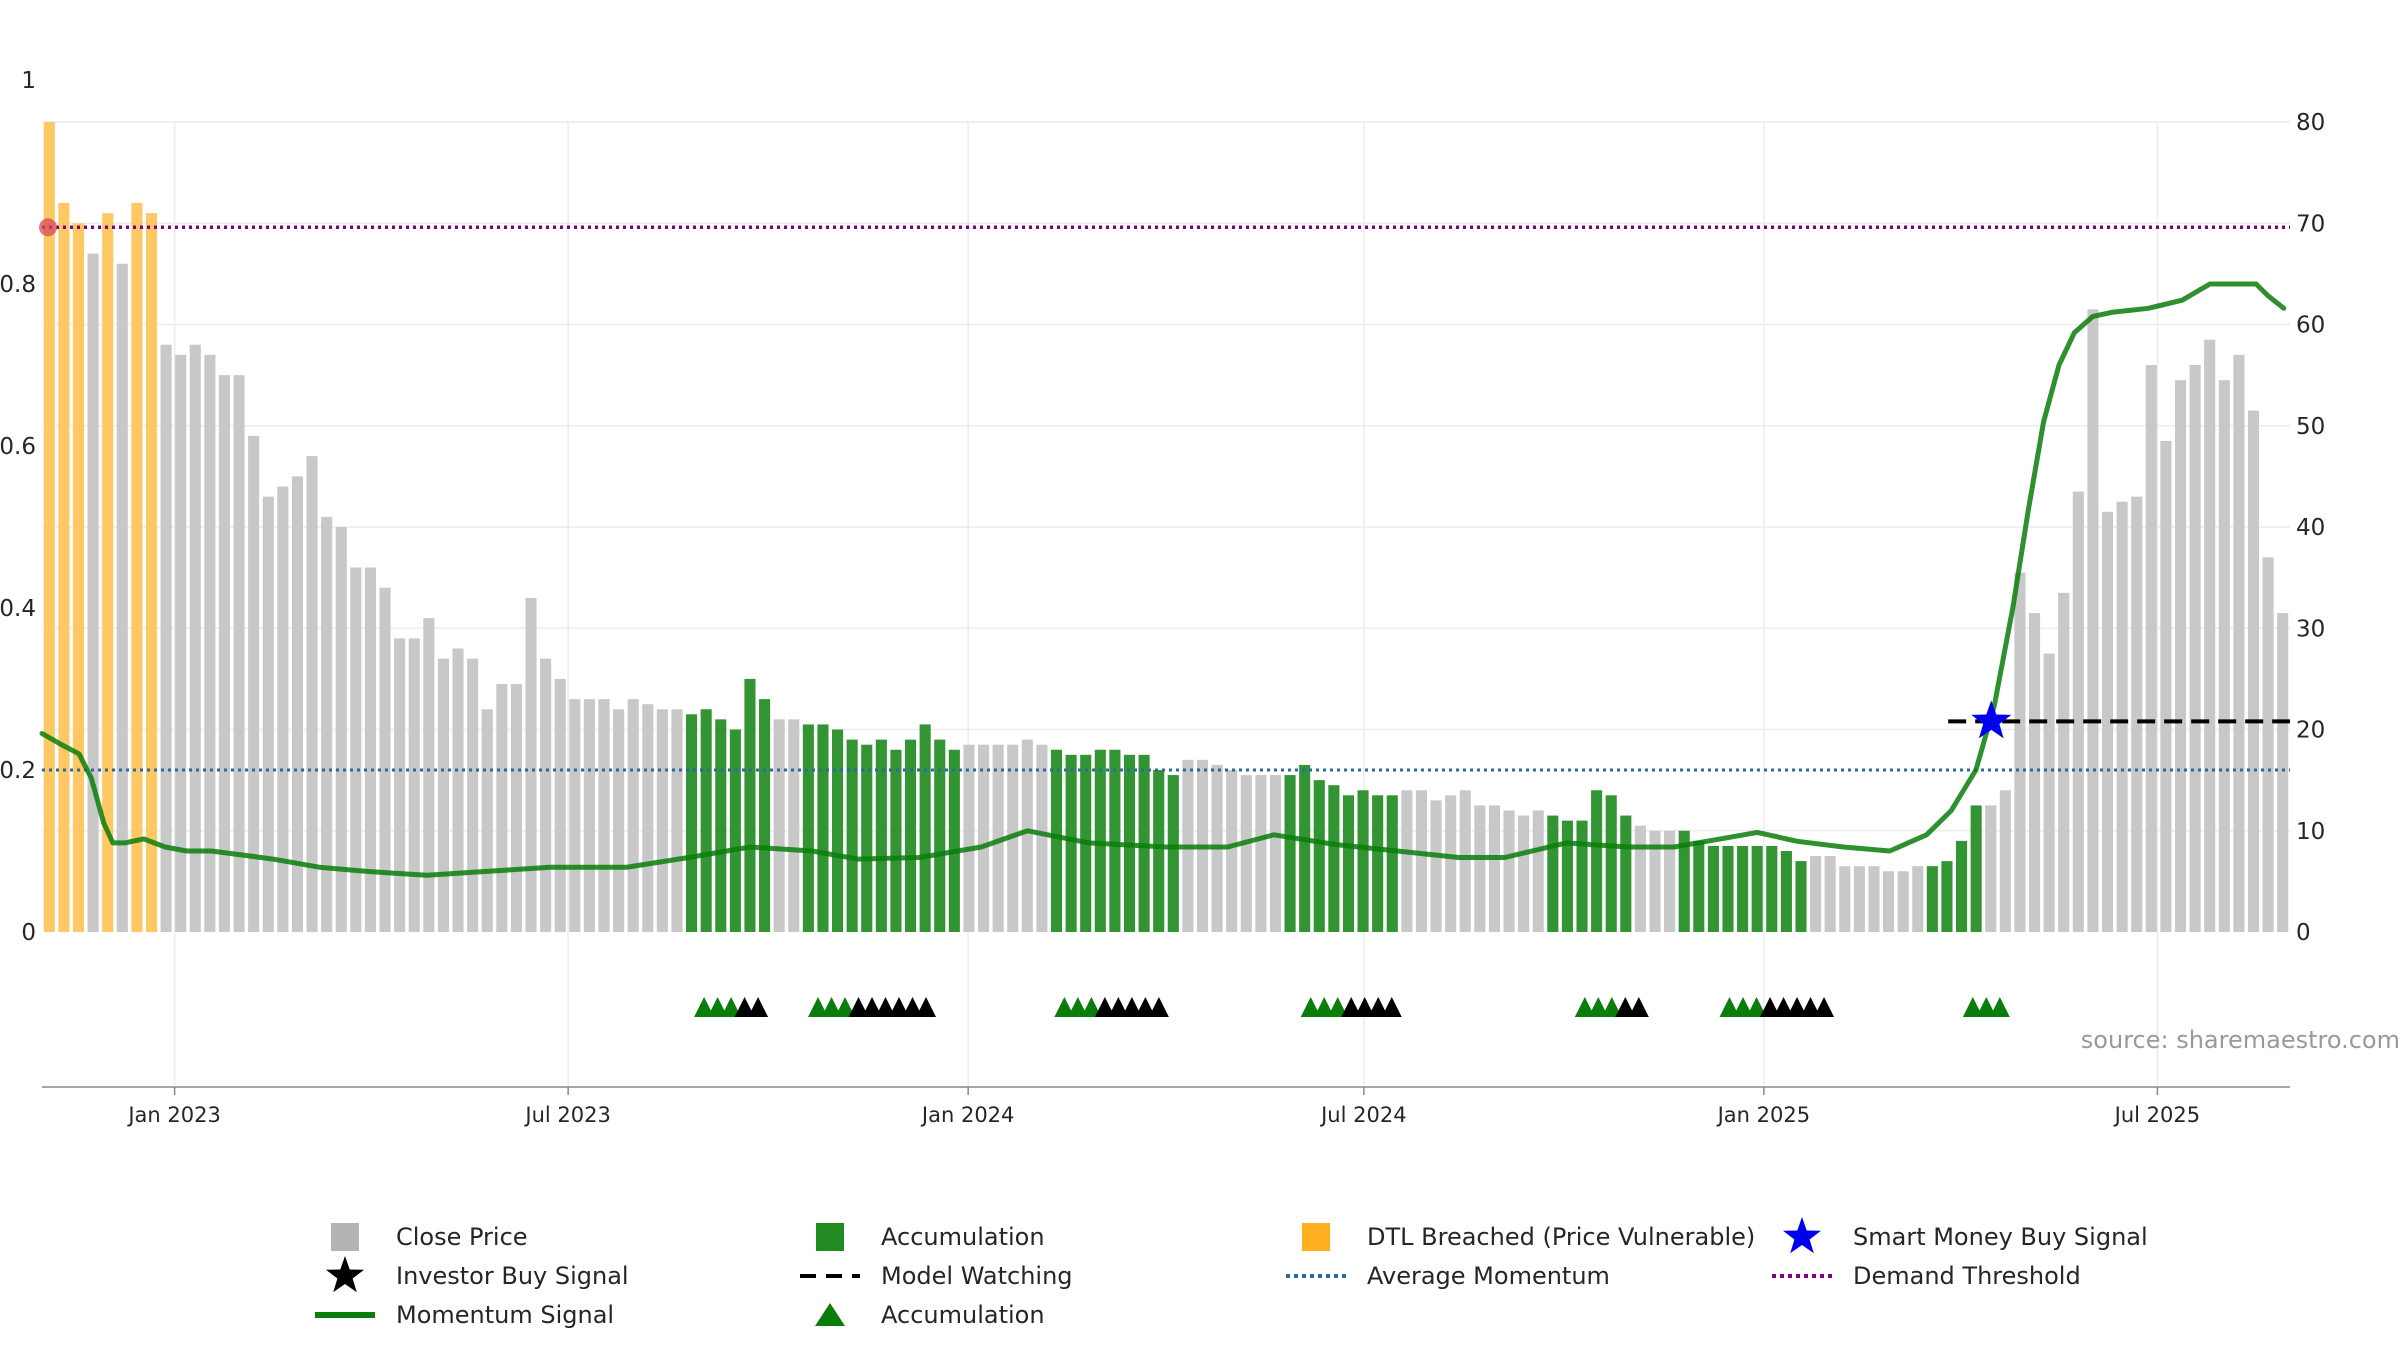 The width and height of the screenshot is (2400, 1354). Describe the element at coordinates (1362, 1115) in the screenshot. I see `x-tick-label-3: Jul 2024` at that location.